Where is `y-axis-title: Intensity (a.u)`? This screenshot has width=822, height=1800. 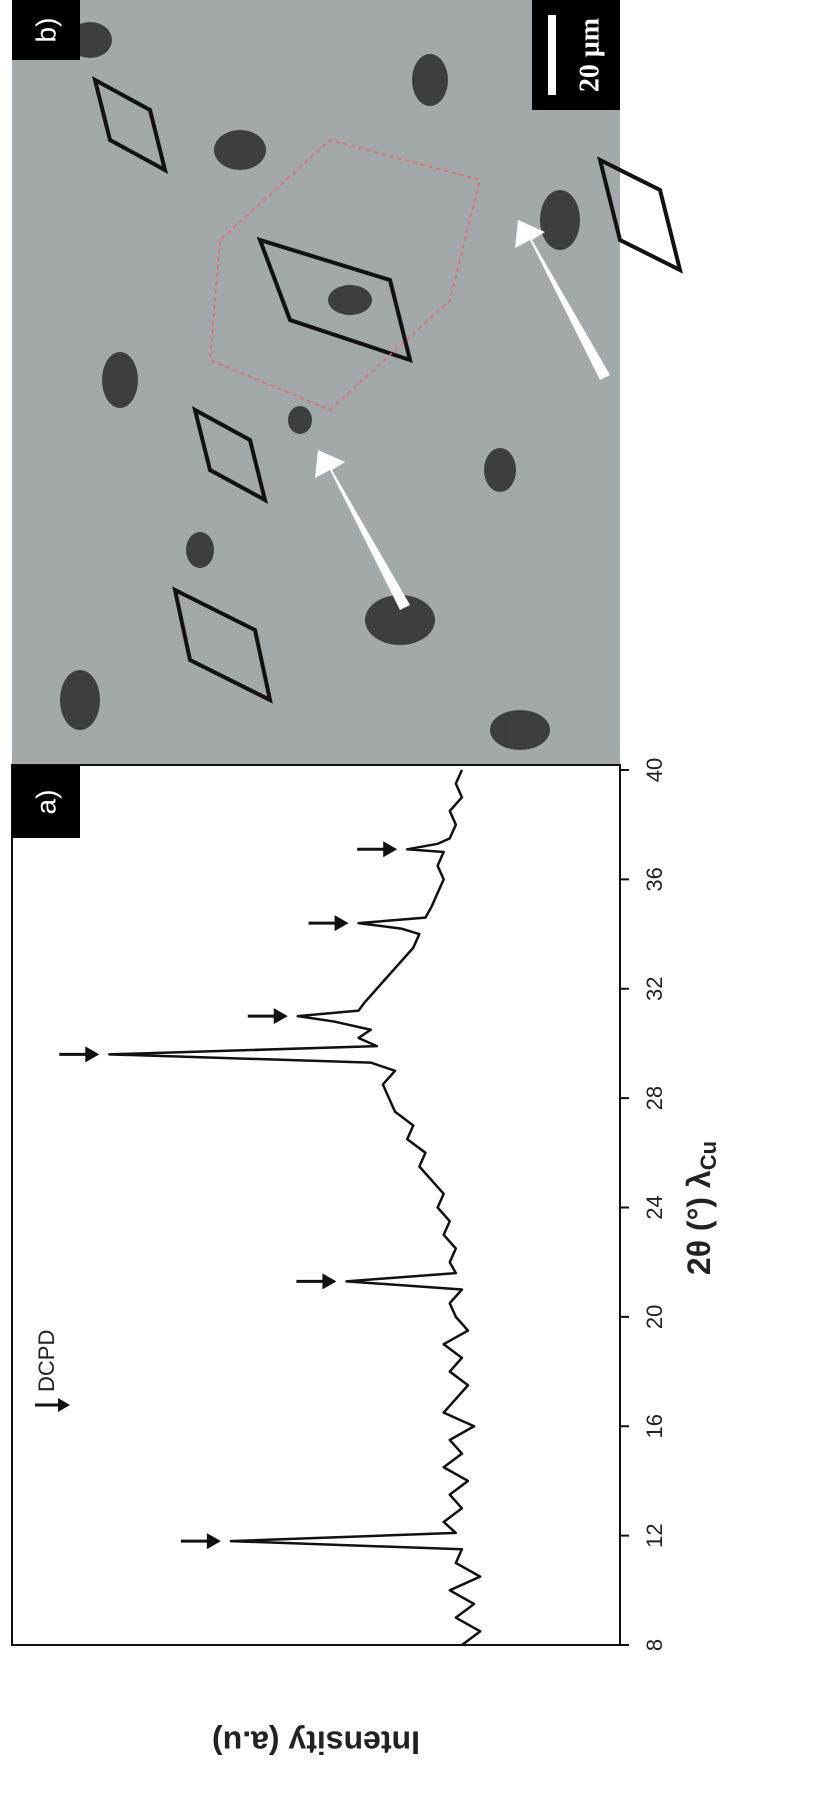
y-axis-title: Intensity (a.u) is located at coordinates (316, 1743).